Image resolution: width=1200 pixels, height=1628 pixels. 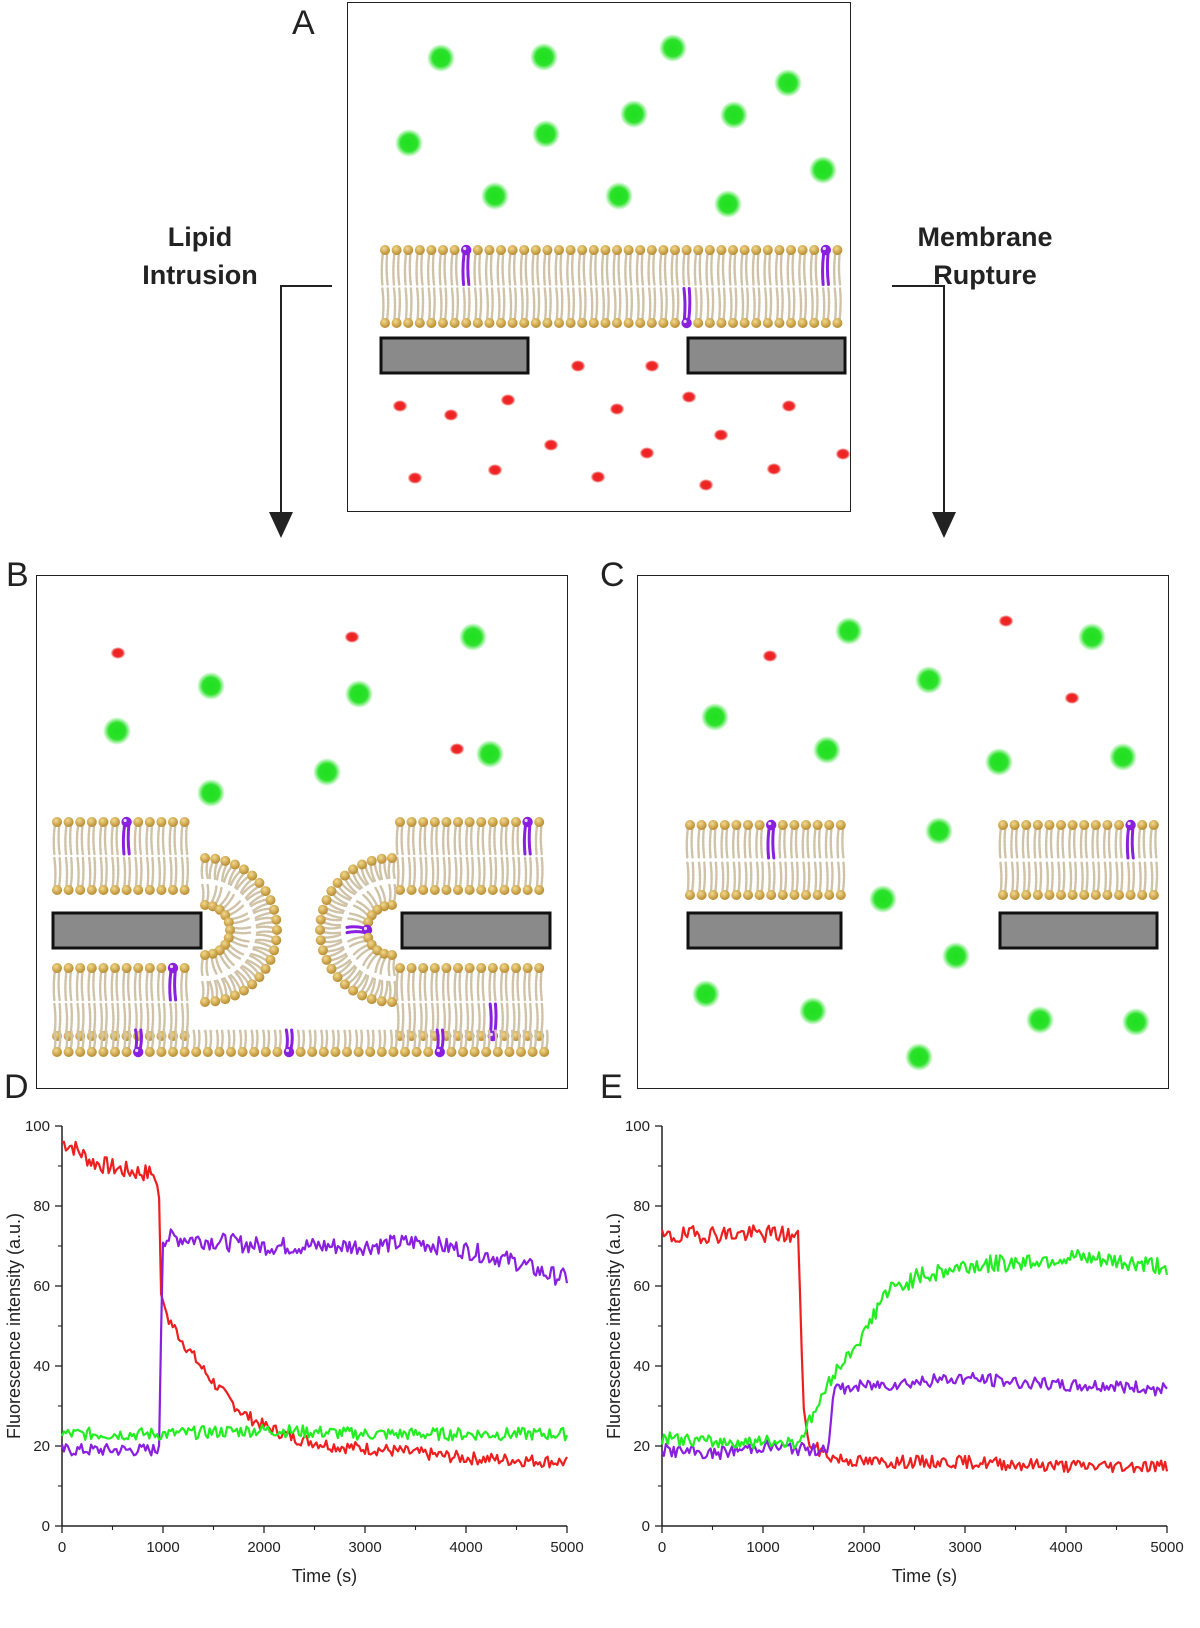 I want to click on panel-label-a: A, so click(x=303, y=23).